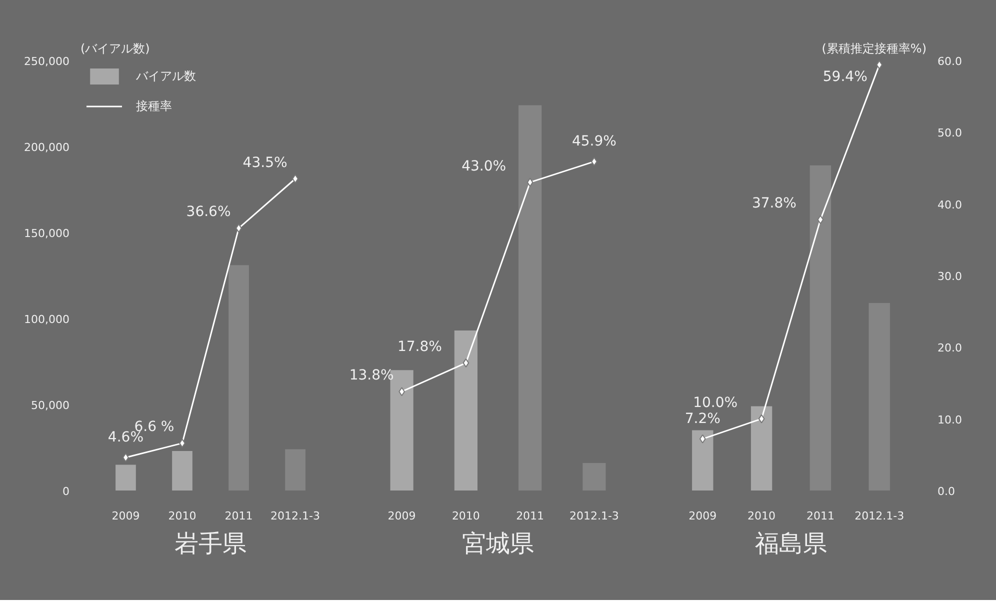 The image size is (996, 607). Describe the element at coordinates (950, 205) in the screenshot. I see `y2-tick-label: 40.0` at that location.